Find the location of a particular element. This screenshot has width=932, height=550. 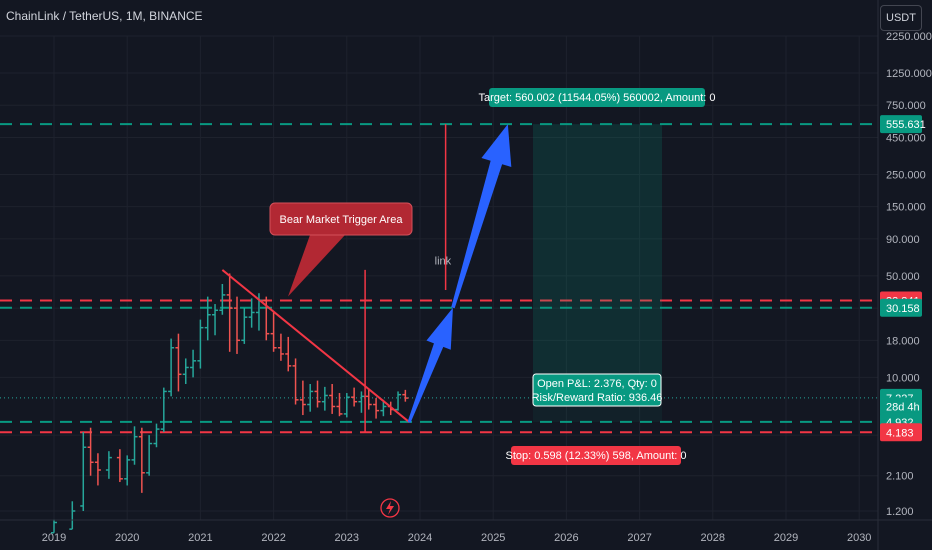

position-zones is located at coordinates (597, 273).